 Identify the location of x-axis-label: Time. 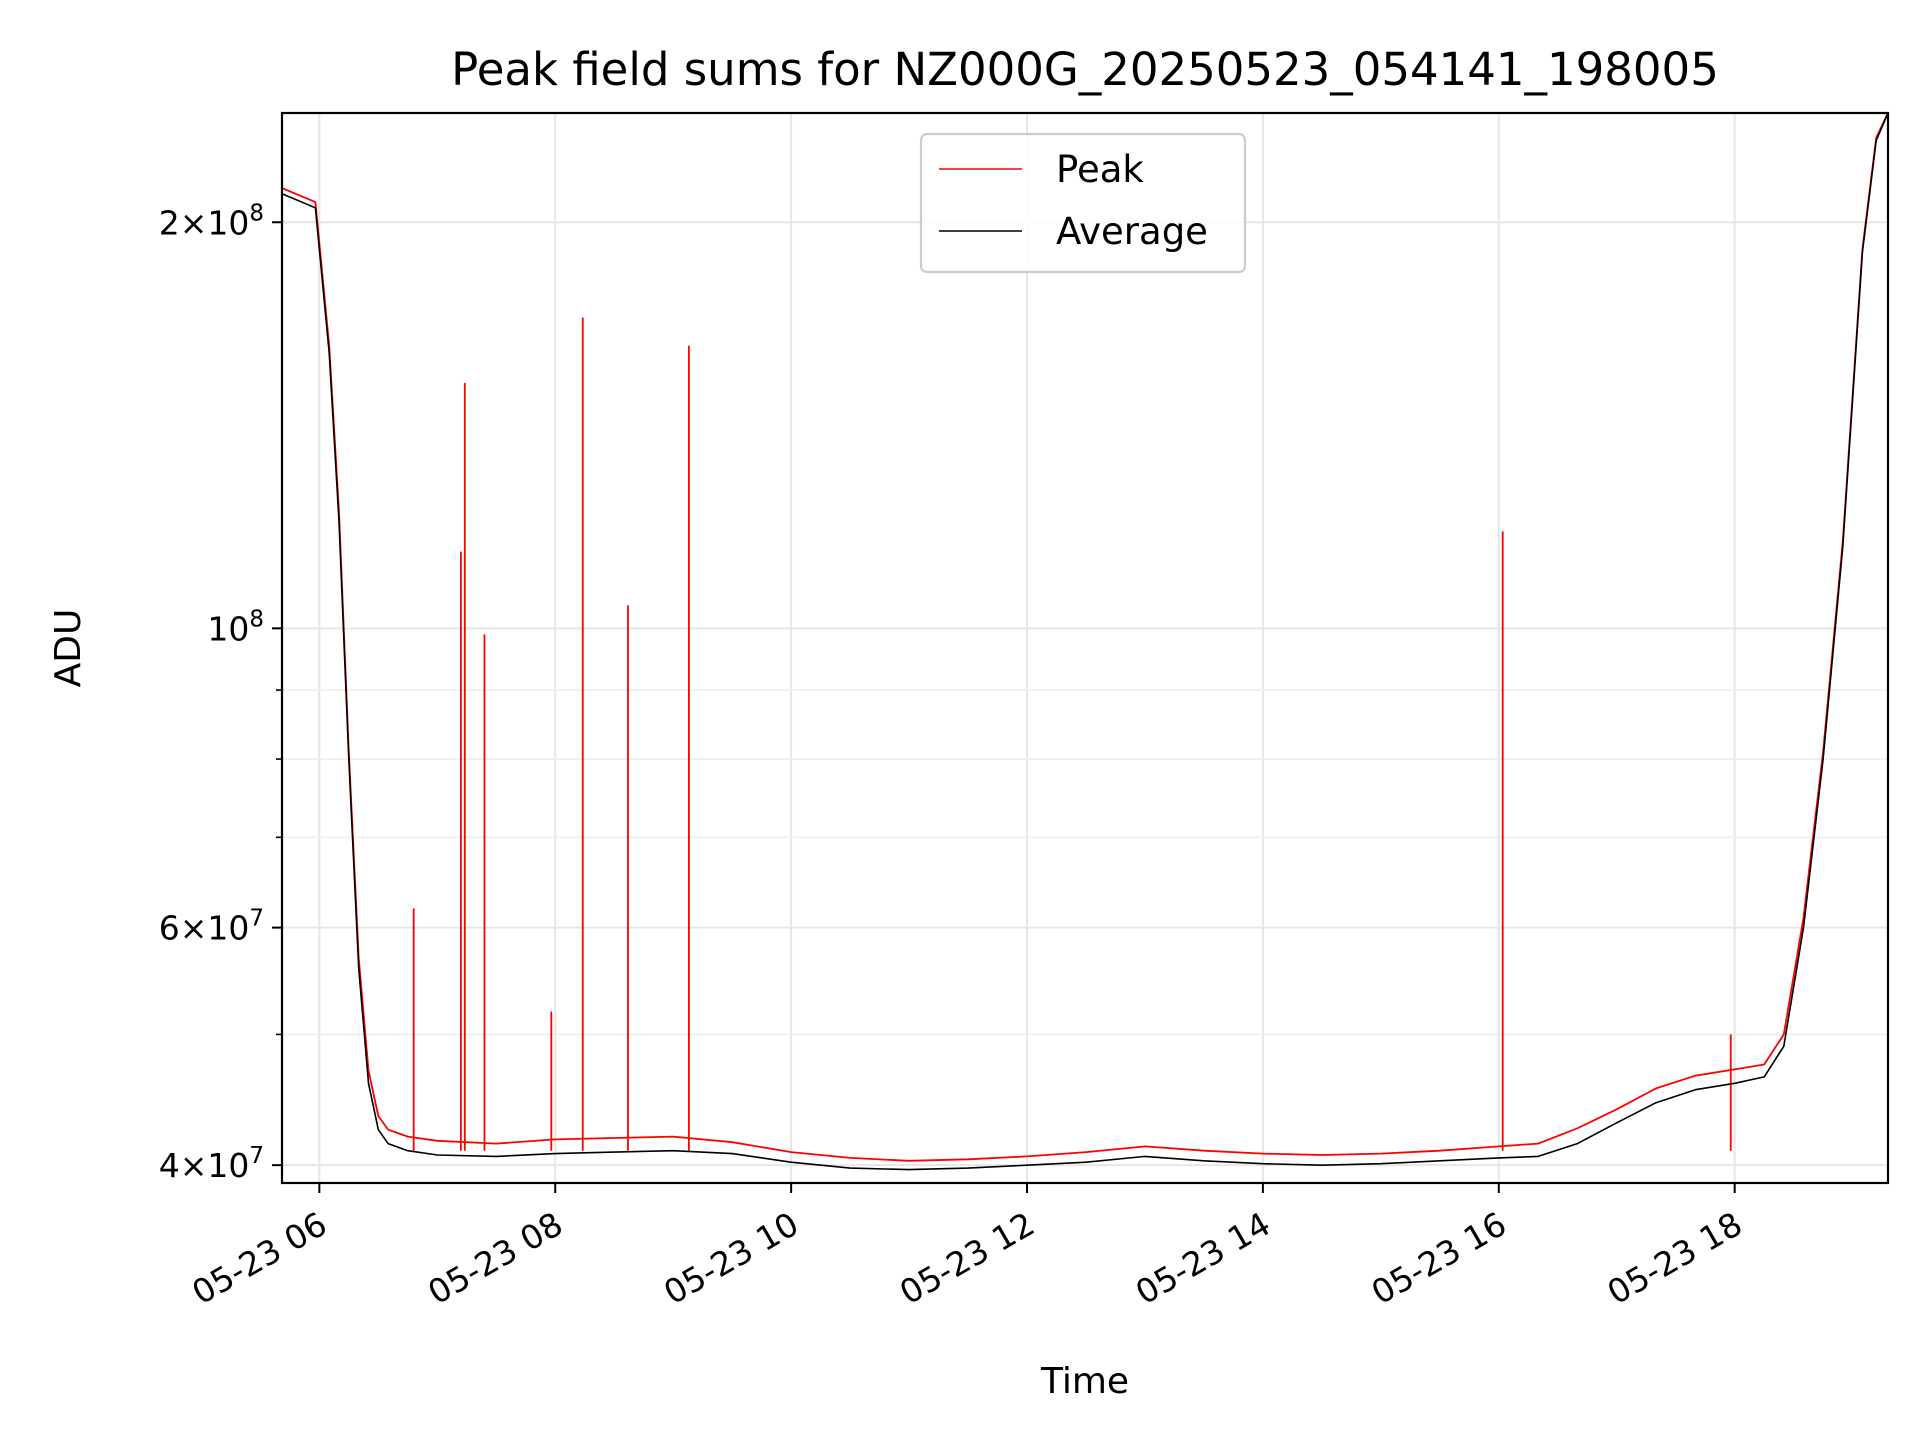
(1084, 1381).